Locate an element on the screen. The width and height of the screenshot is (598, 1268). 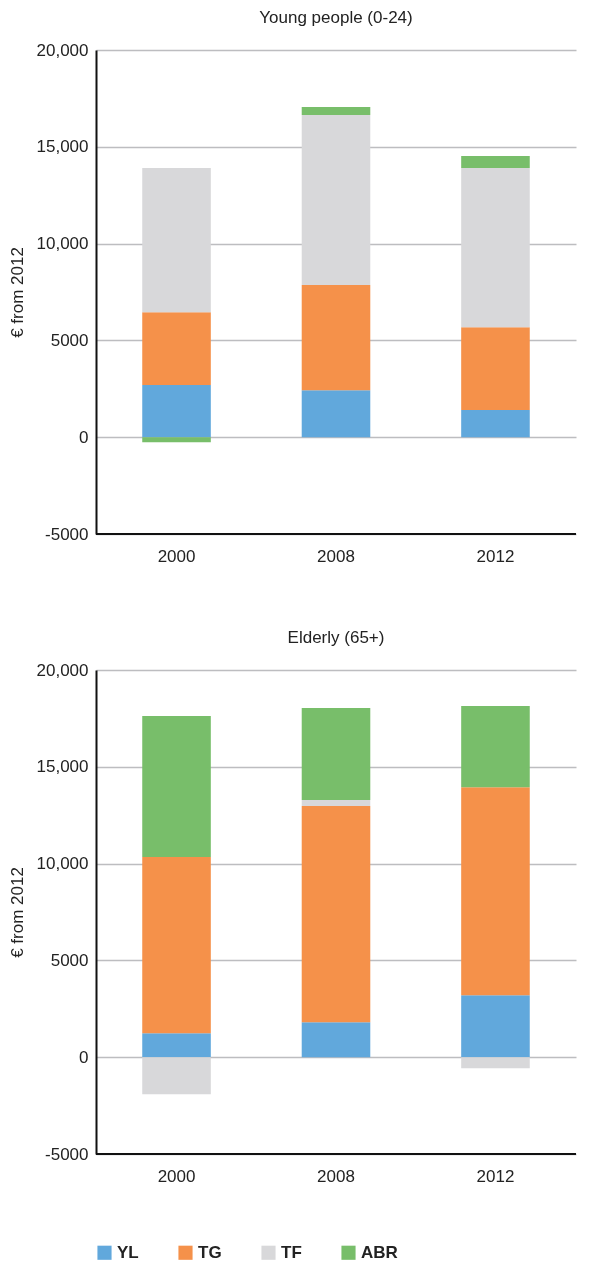
chart-title: Young people (0-24) is located at coordinates (336, 17).